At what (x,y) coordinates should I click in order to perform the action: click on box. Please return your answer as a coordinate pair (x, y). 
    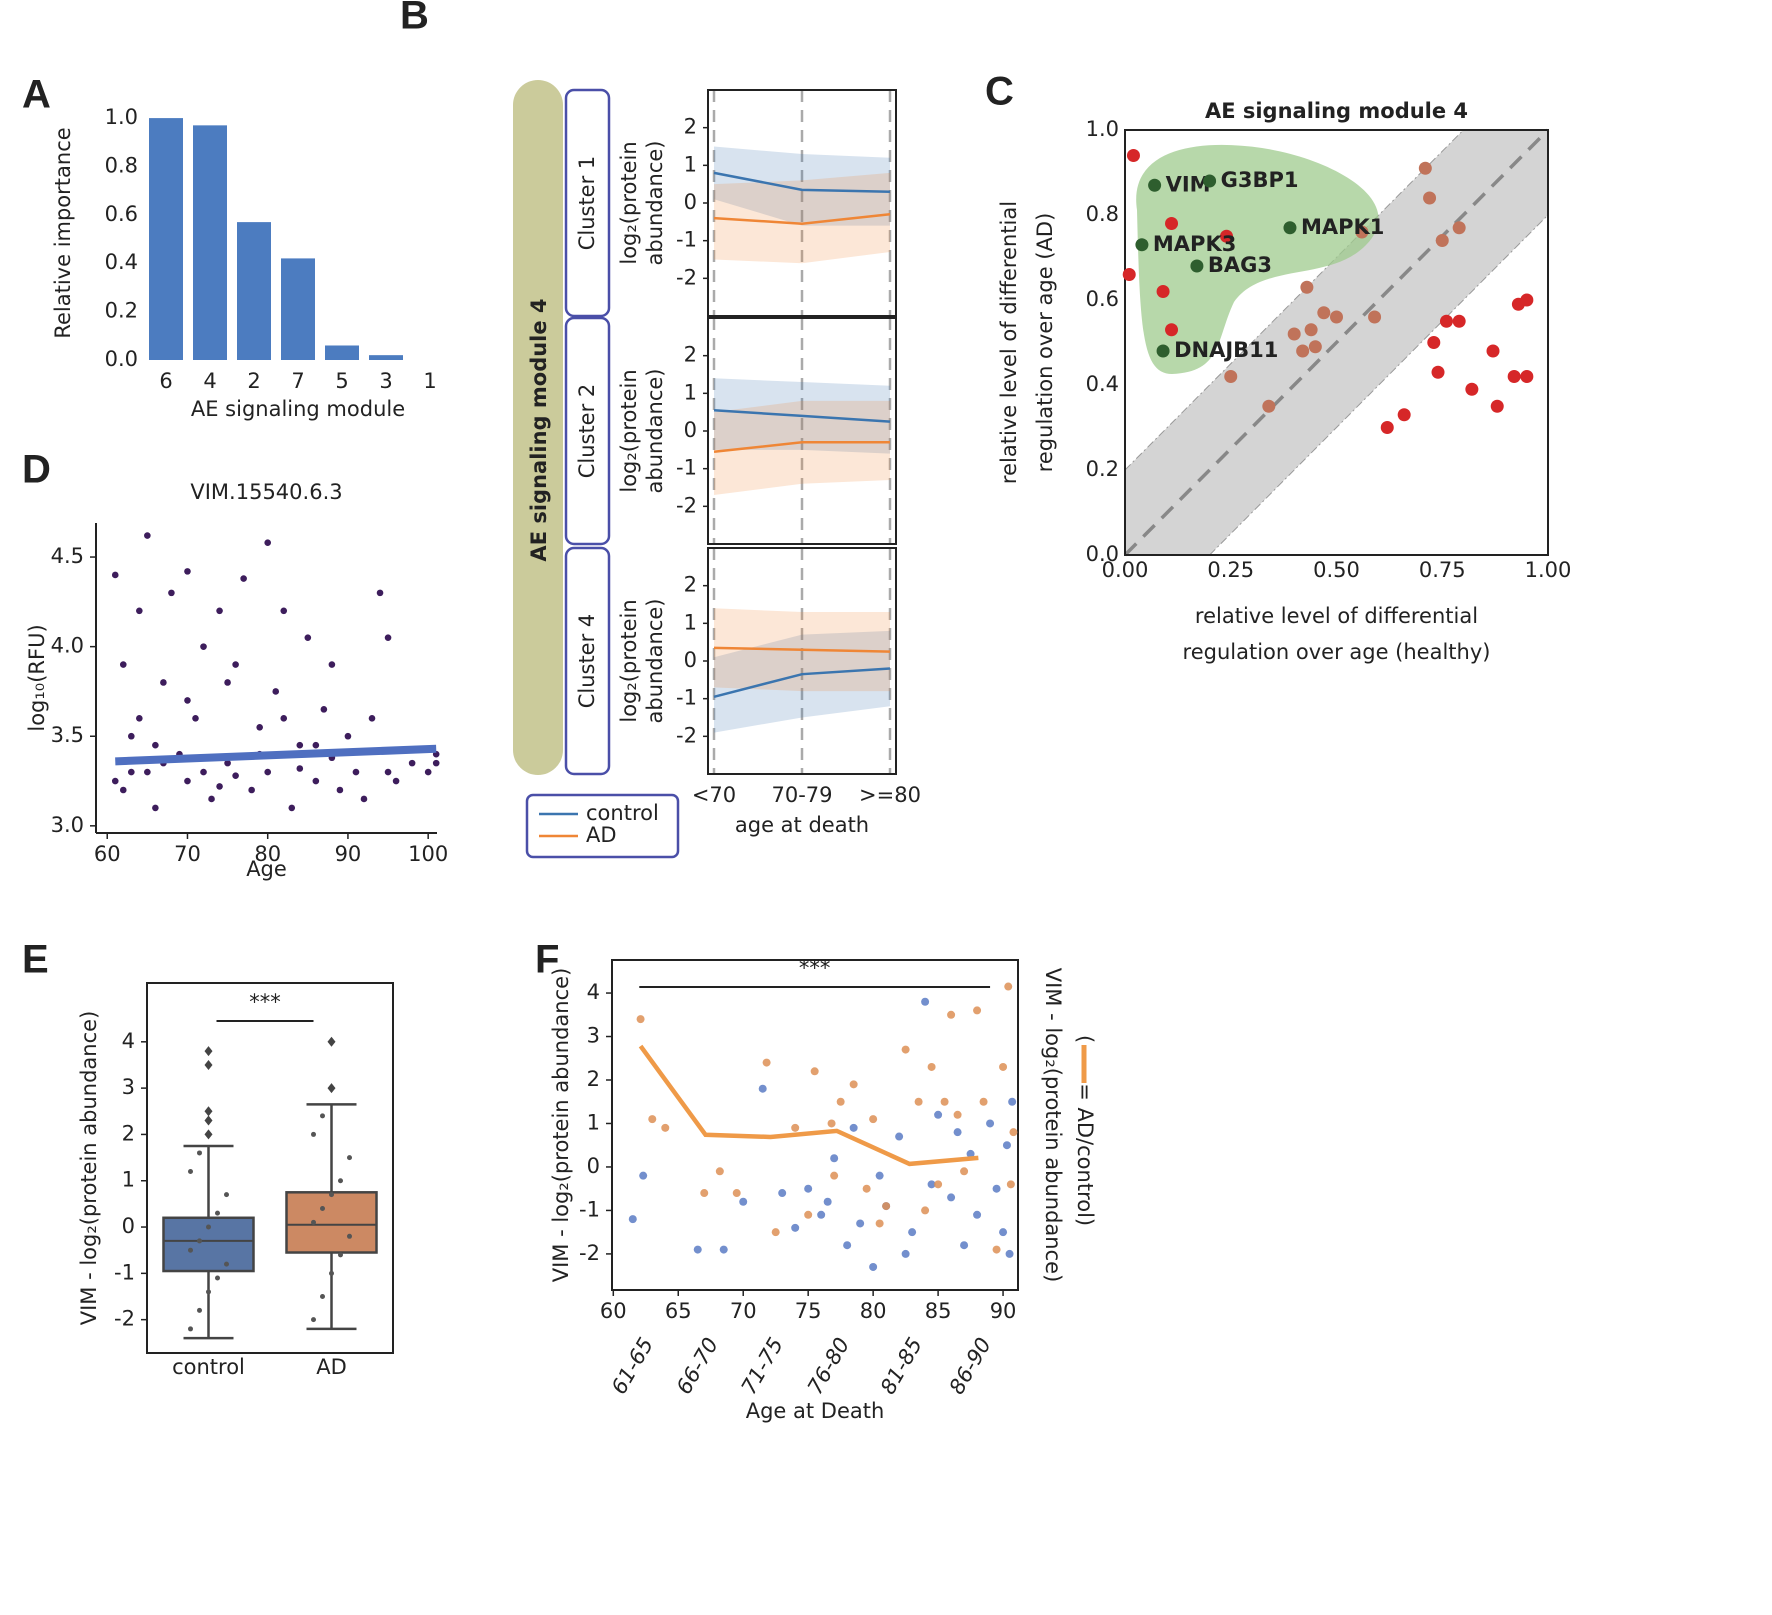
    Looking at the image, I should click on (331, 1222).